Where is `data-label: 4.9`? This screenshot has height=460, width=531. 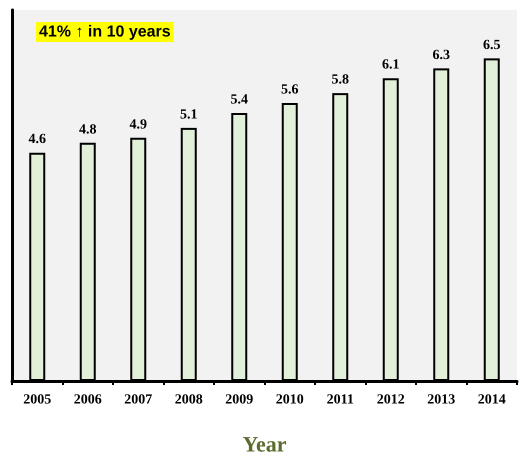 data-label: 4.9 is located at coordinates (138, 124).